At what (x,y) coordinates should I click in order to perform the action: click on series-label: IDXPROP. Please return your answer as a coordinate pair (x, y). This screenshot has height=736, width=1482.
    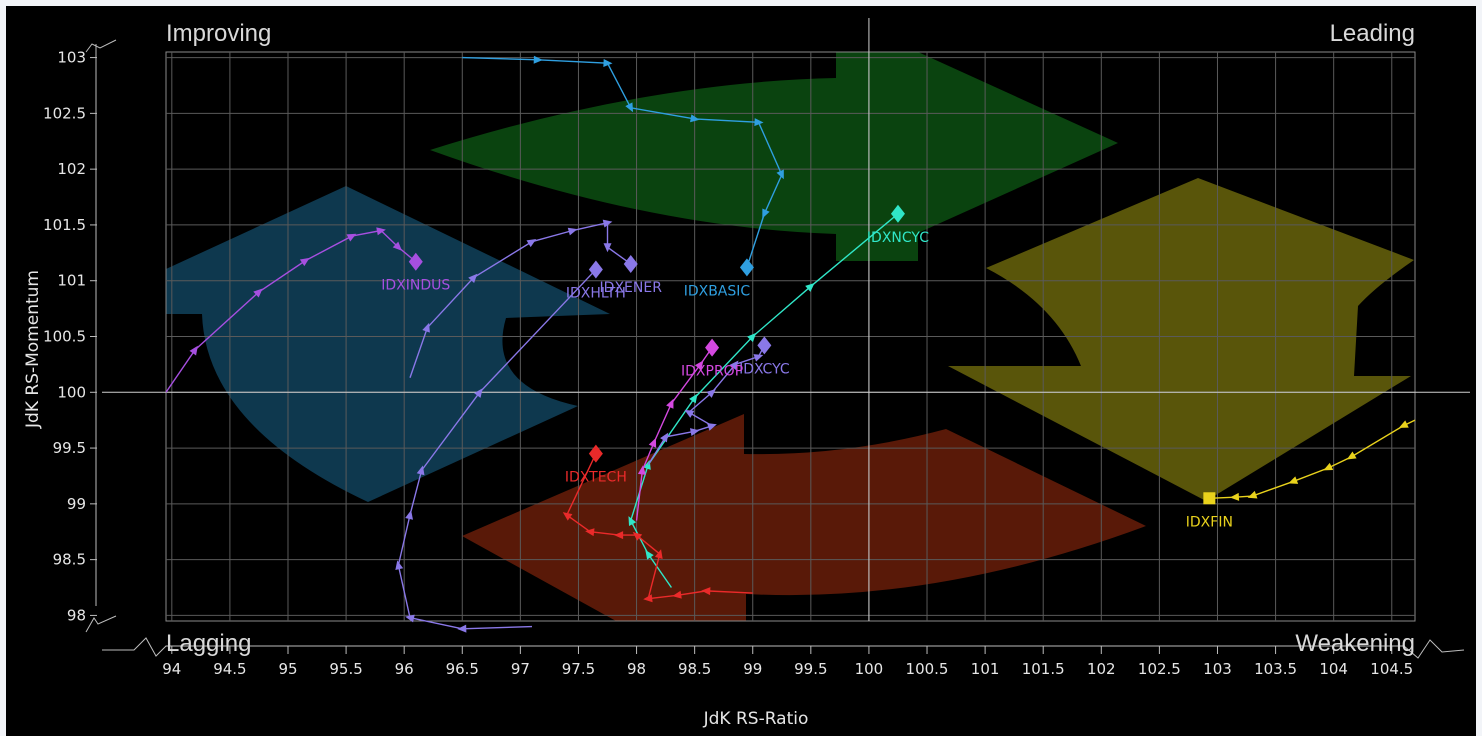
    Looking at the image, I should click on (712, 372).